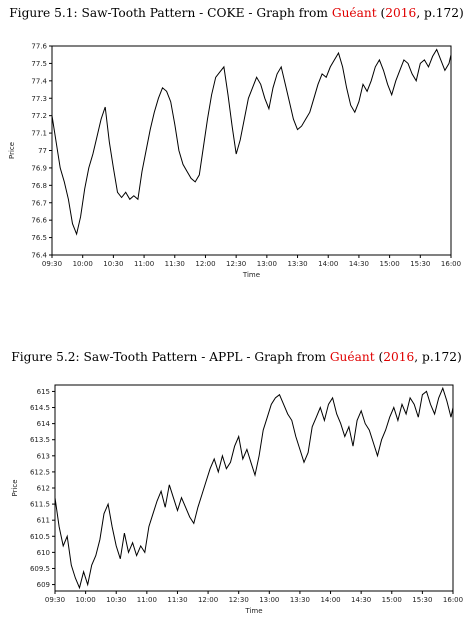  I want to click on caption-2-author: Guéant, so click(352, 357).